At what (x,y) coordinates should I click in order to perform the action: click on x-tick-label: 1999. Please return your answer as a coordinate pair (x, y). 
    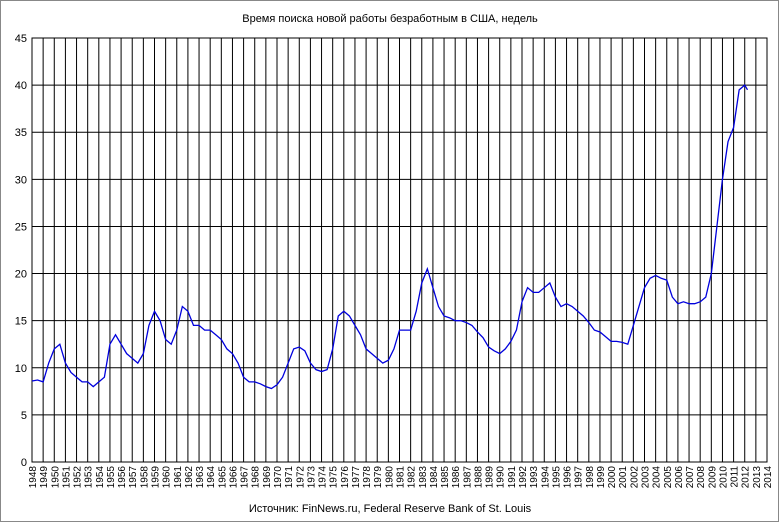
    Looking at the image, I should click on (601, 477).